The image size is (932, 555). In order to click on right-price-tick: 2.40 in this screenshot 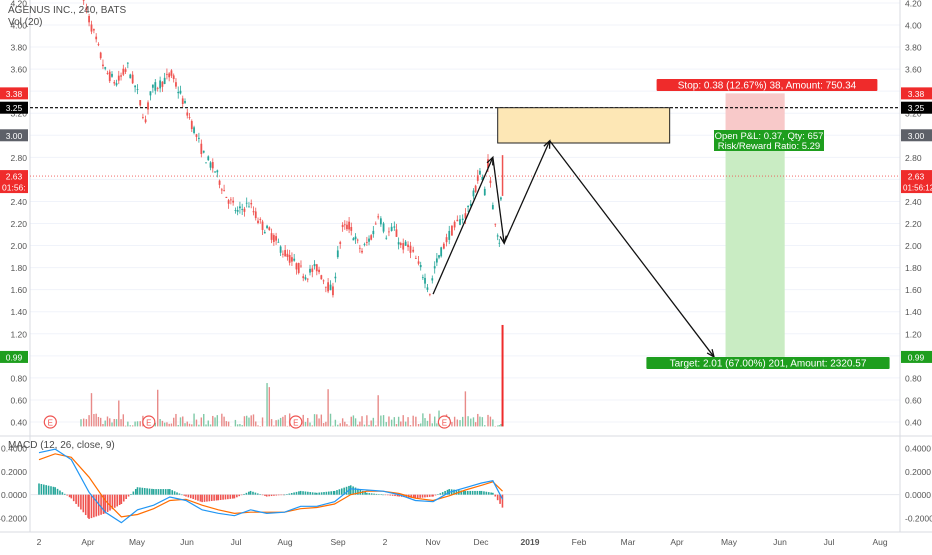, I will do `click(913, 202)`.